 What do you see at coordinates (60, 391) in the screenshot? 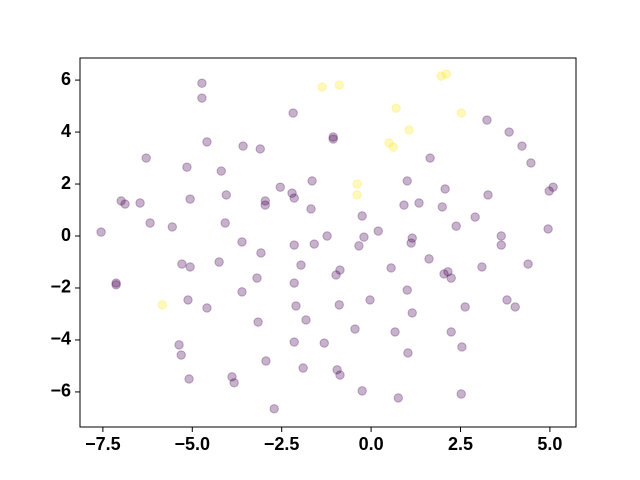
I see `y-tick-label: −6` at bounding box center [60, 391].